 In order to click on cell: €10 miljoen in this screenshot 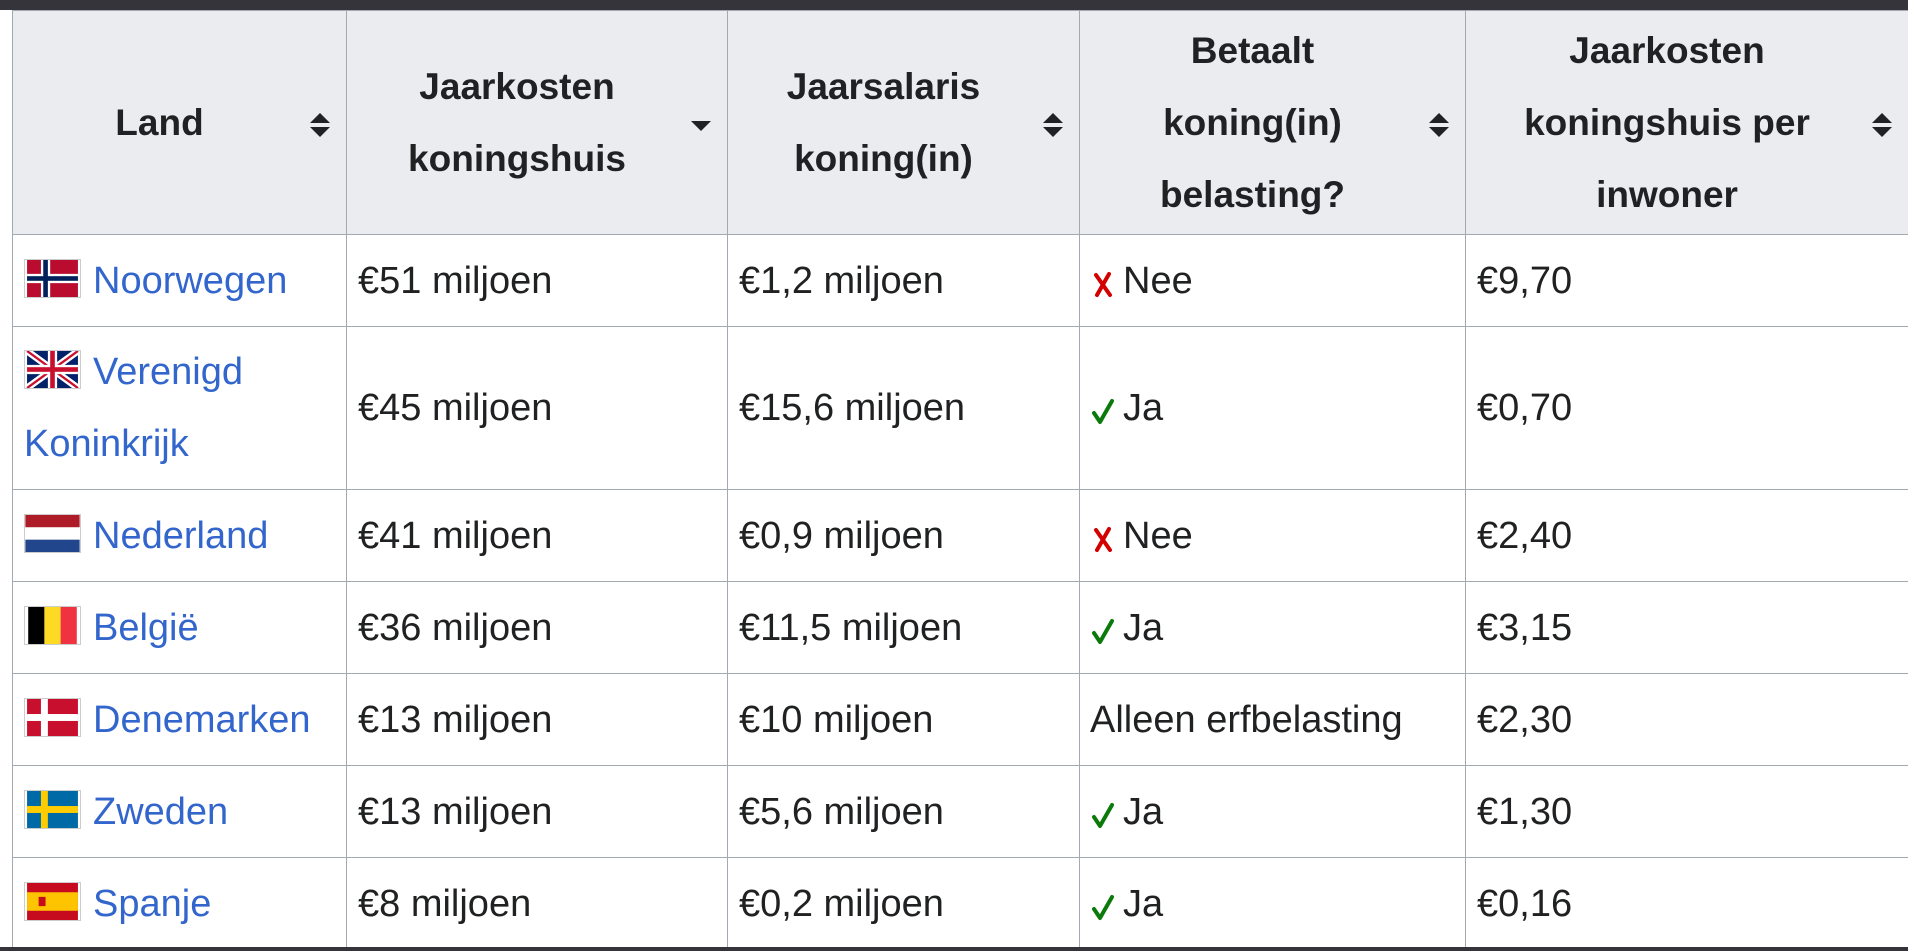, I will do `click(903, 719)`.